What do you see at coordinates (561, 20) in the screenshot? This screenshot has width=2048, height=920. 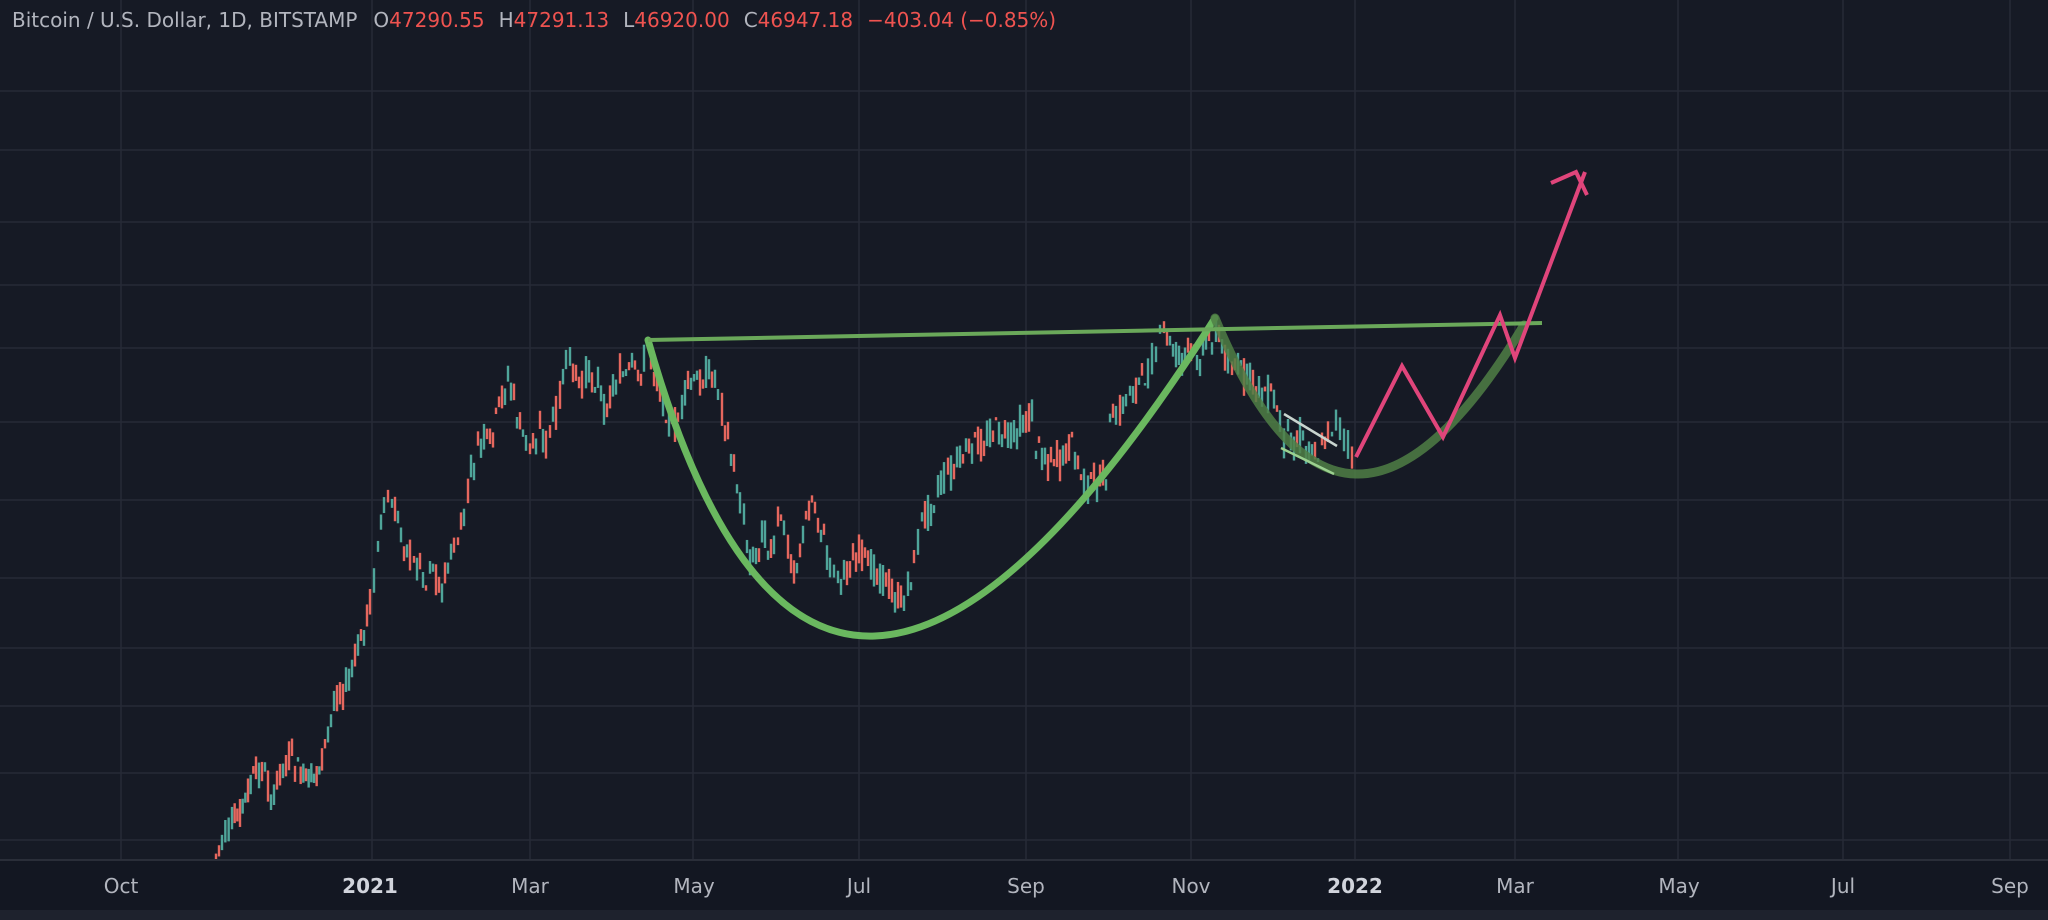 I see `high-value: 47291.13` at bounding box center [561, 20].